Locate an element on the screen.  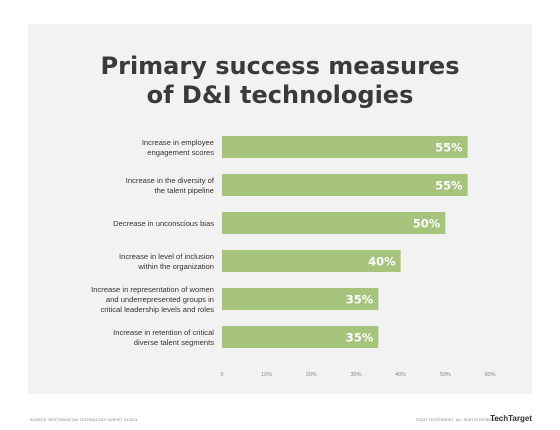
brand-logo: TechTarget is located at coordinates (511, 418).